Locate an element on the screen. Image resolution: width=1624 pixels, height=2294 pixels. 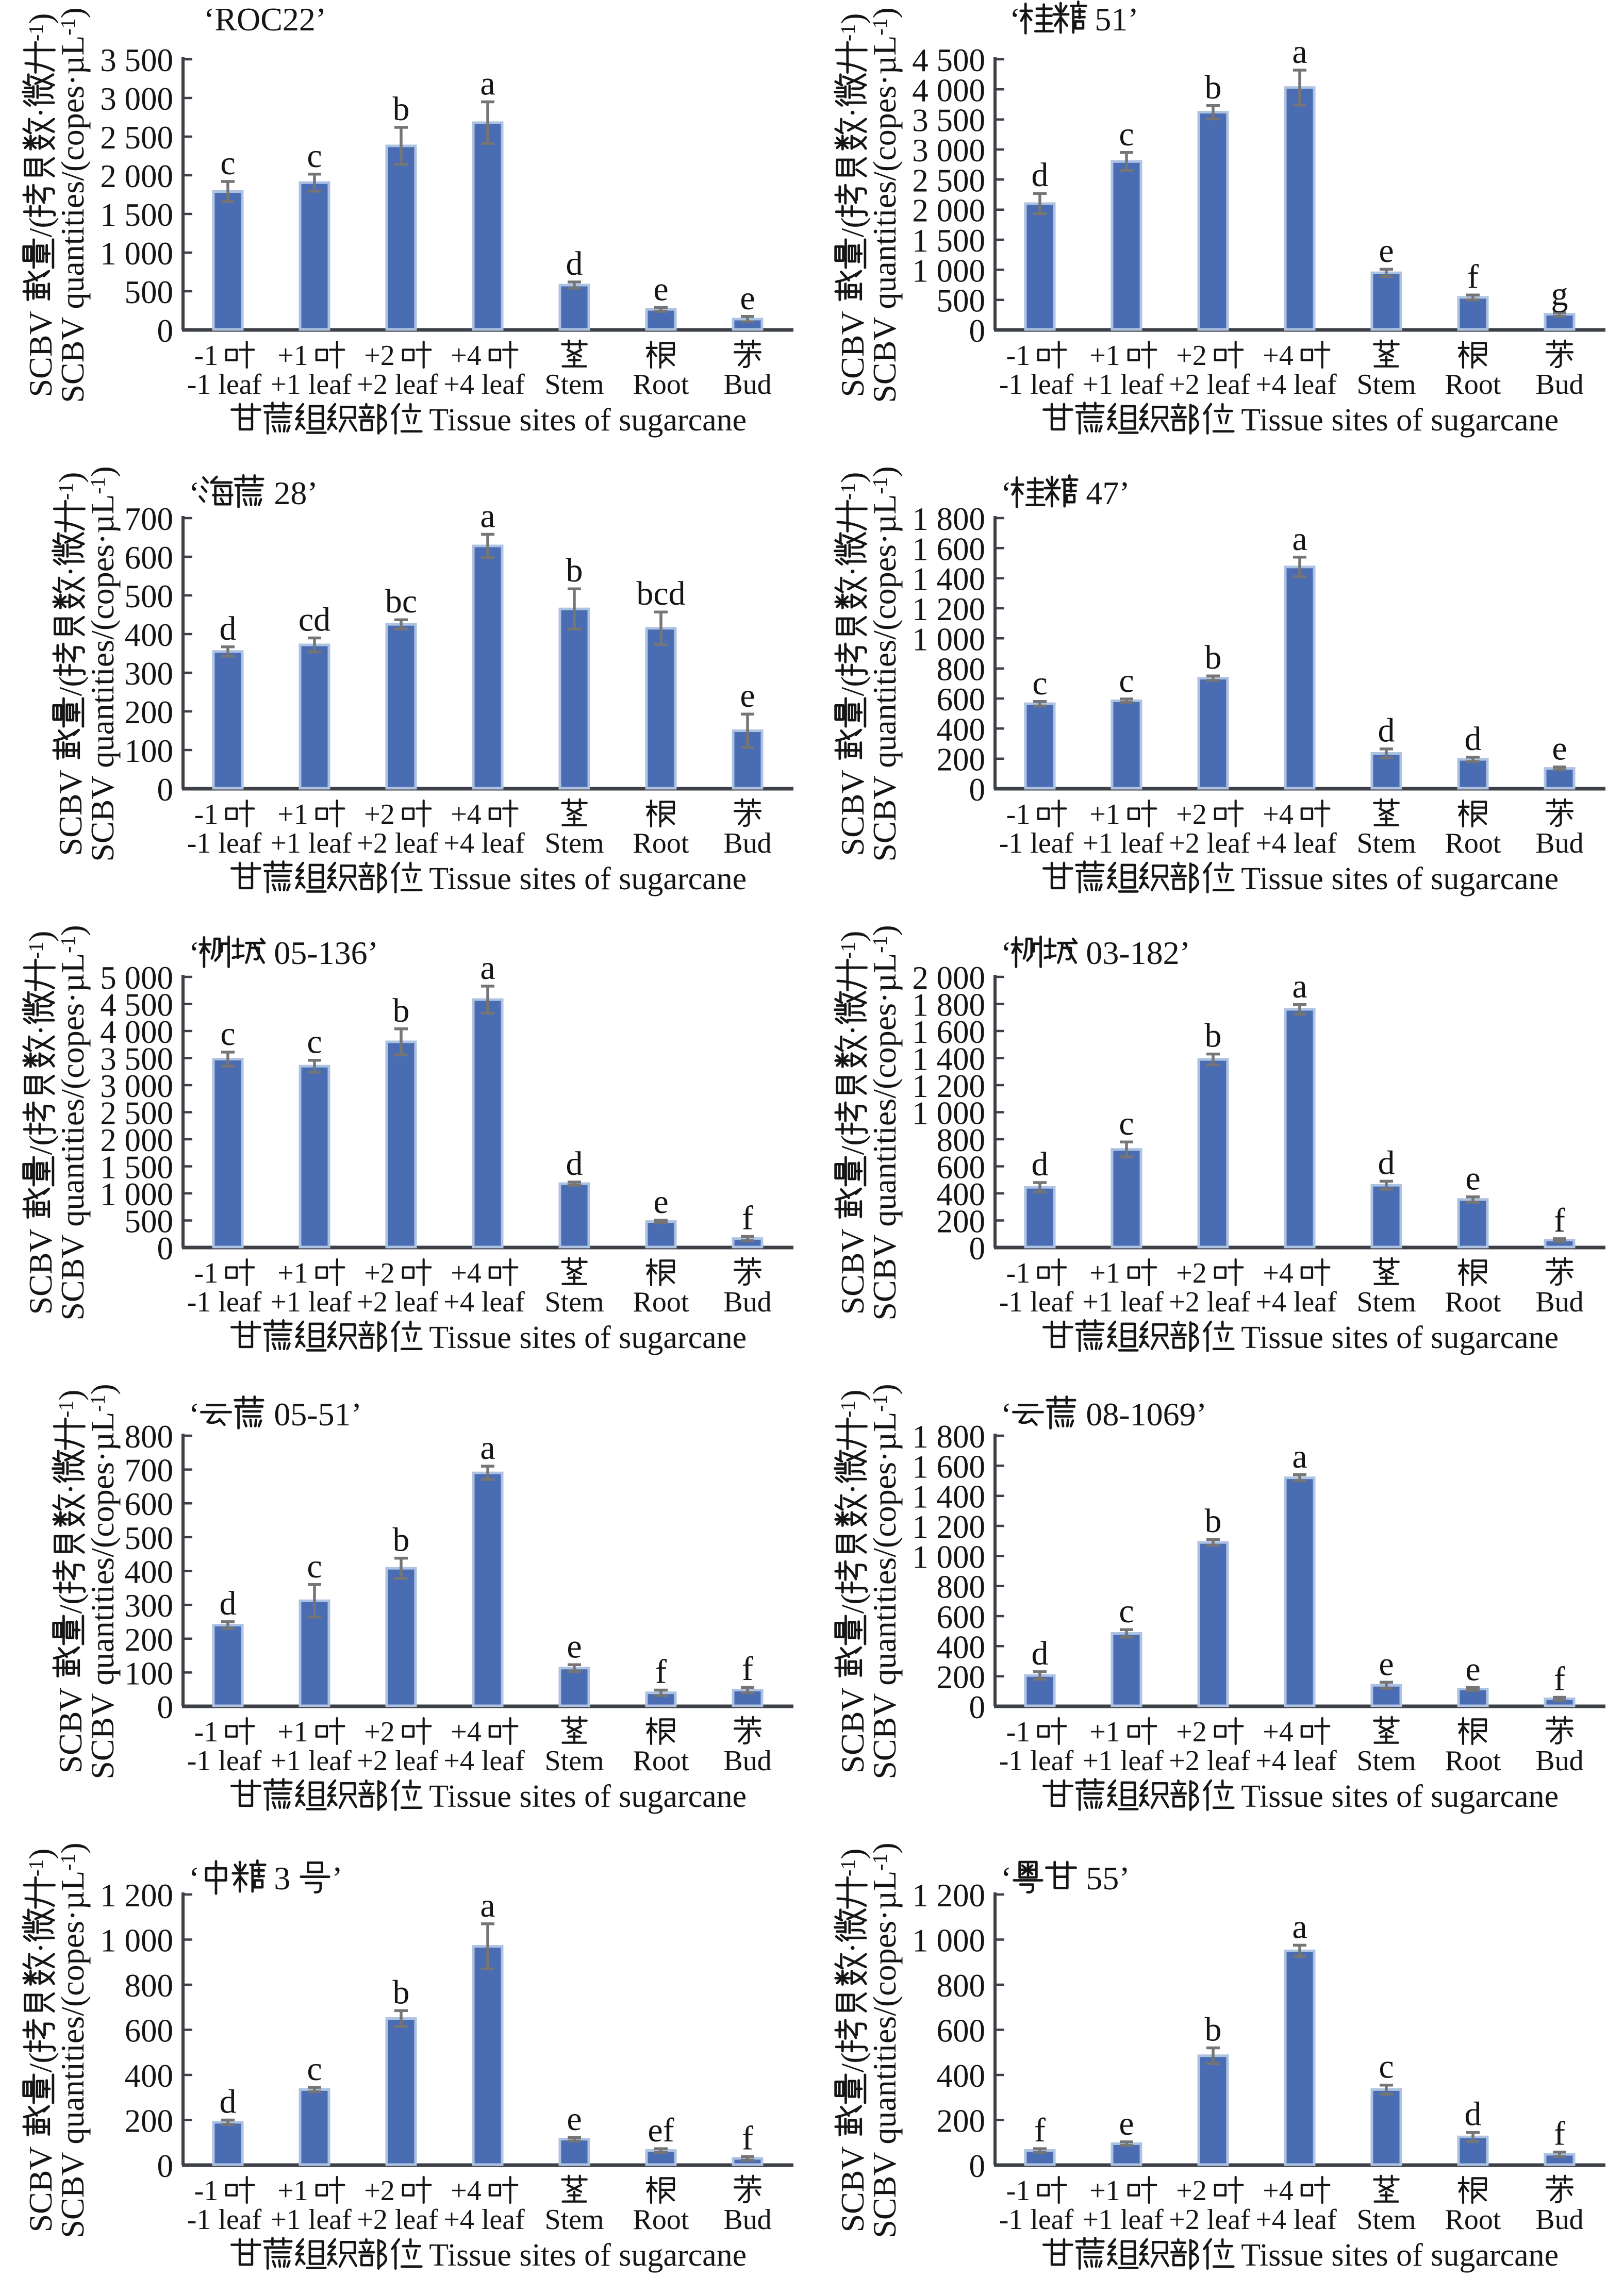
svg-text: cd is located at coordinates (314, 620).